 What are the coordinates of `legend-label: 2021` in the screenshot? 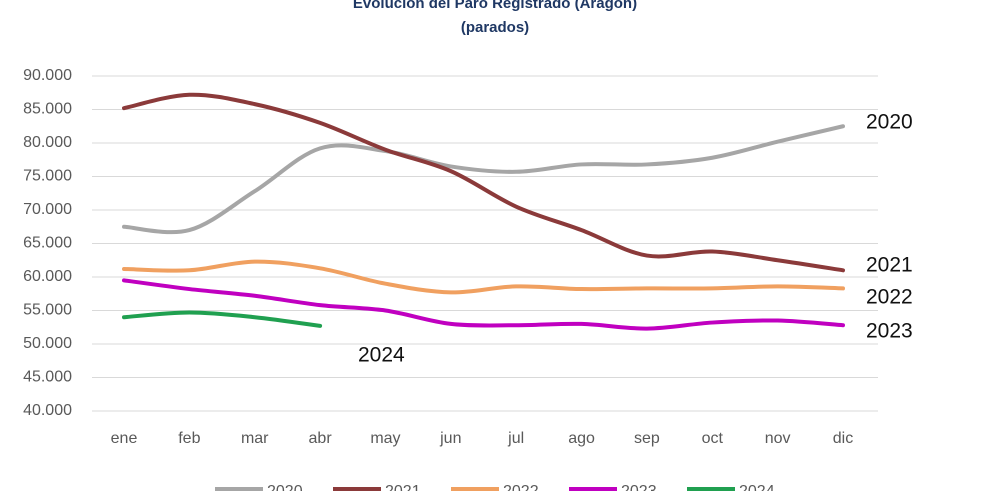 It's located at (403, 487).